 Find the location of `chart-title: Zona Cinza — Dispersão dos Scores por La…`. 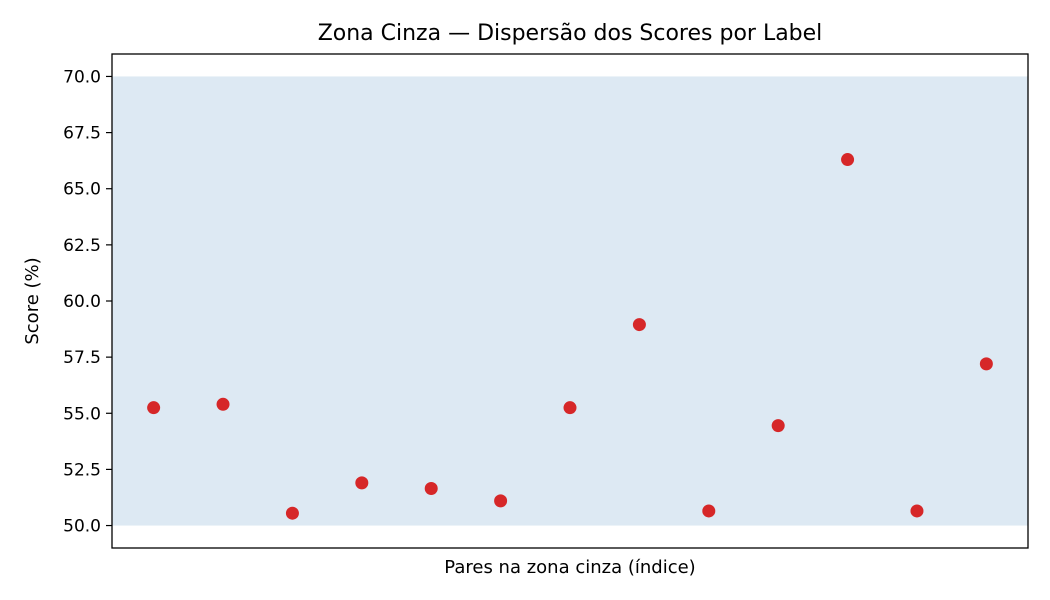

chart-title: Zona Cinza — Dispersão dos Scores por La… is located at coordinates (570, 33).